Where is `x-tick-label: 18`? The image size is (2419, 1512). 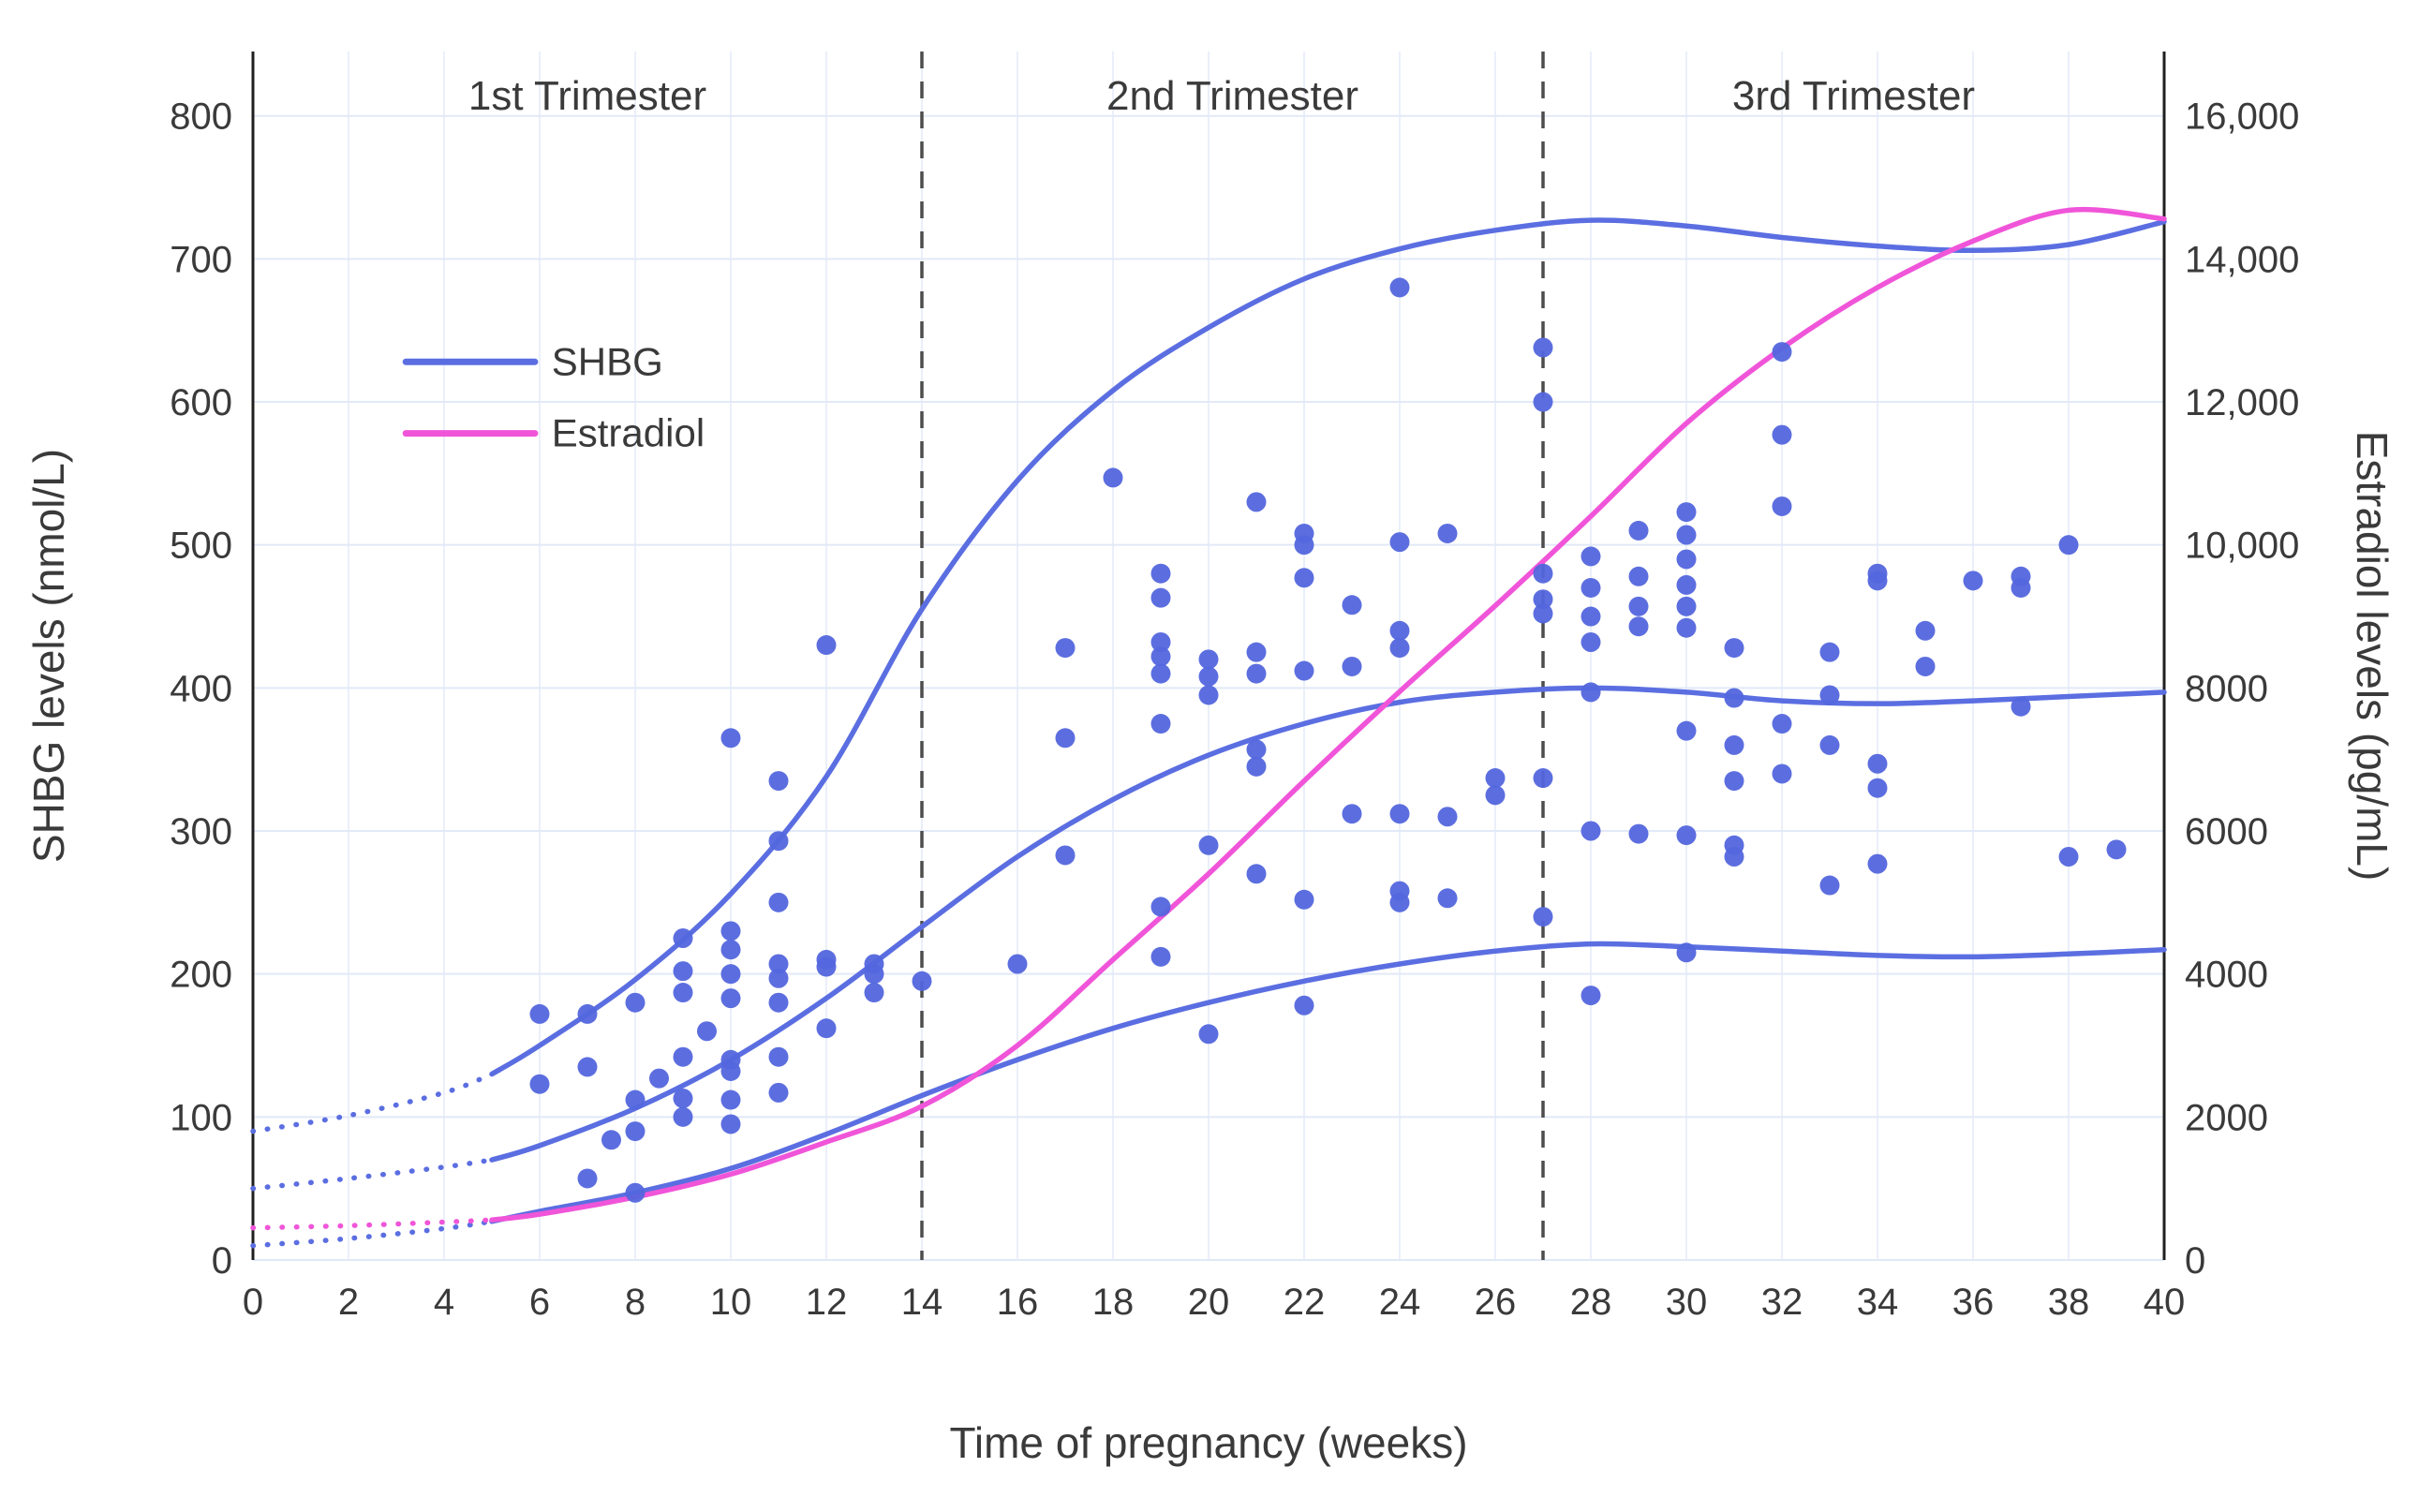
x-tick-label: 18 is located at coordinates (1113, 1302).